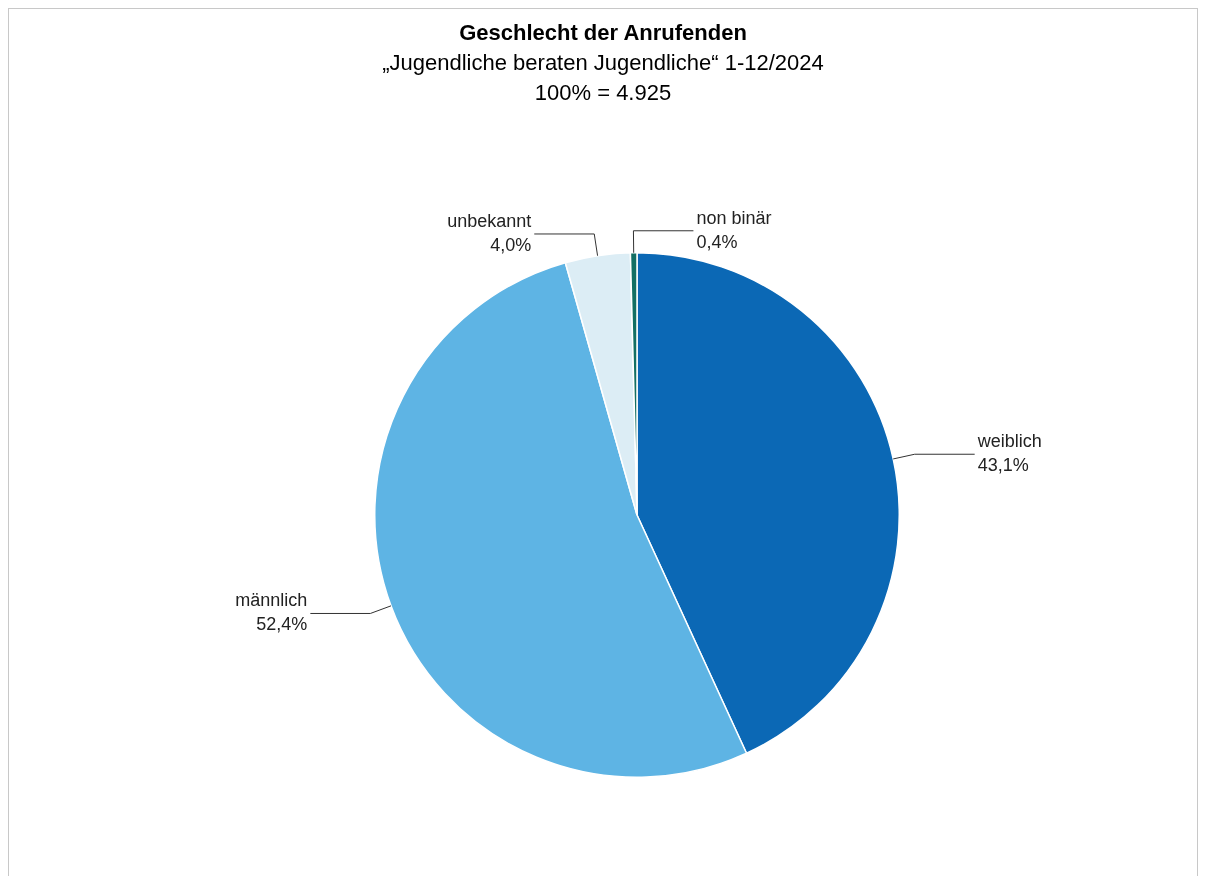  Describe the element at coordinates (282, 624) in the screenshot. I see `data-label: 52,4%` at that location.